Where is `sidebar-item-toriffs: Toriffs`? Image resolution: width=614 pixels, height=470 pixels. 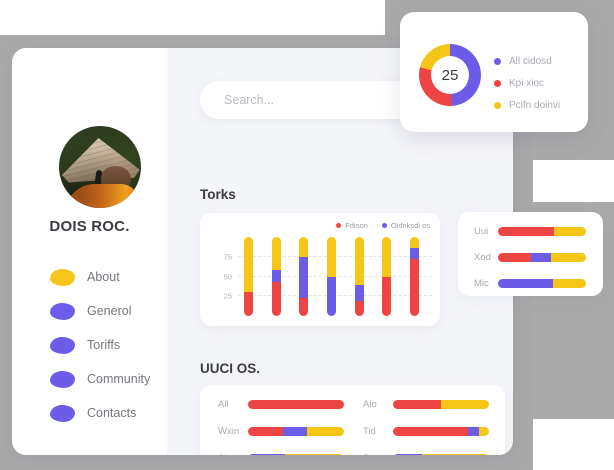
sidebar-item-toriffs: Toriffs is located at coordinates (110, 345).